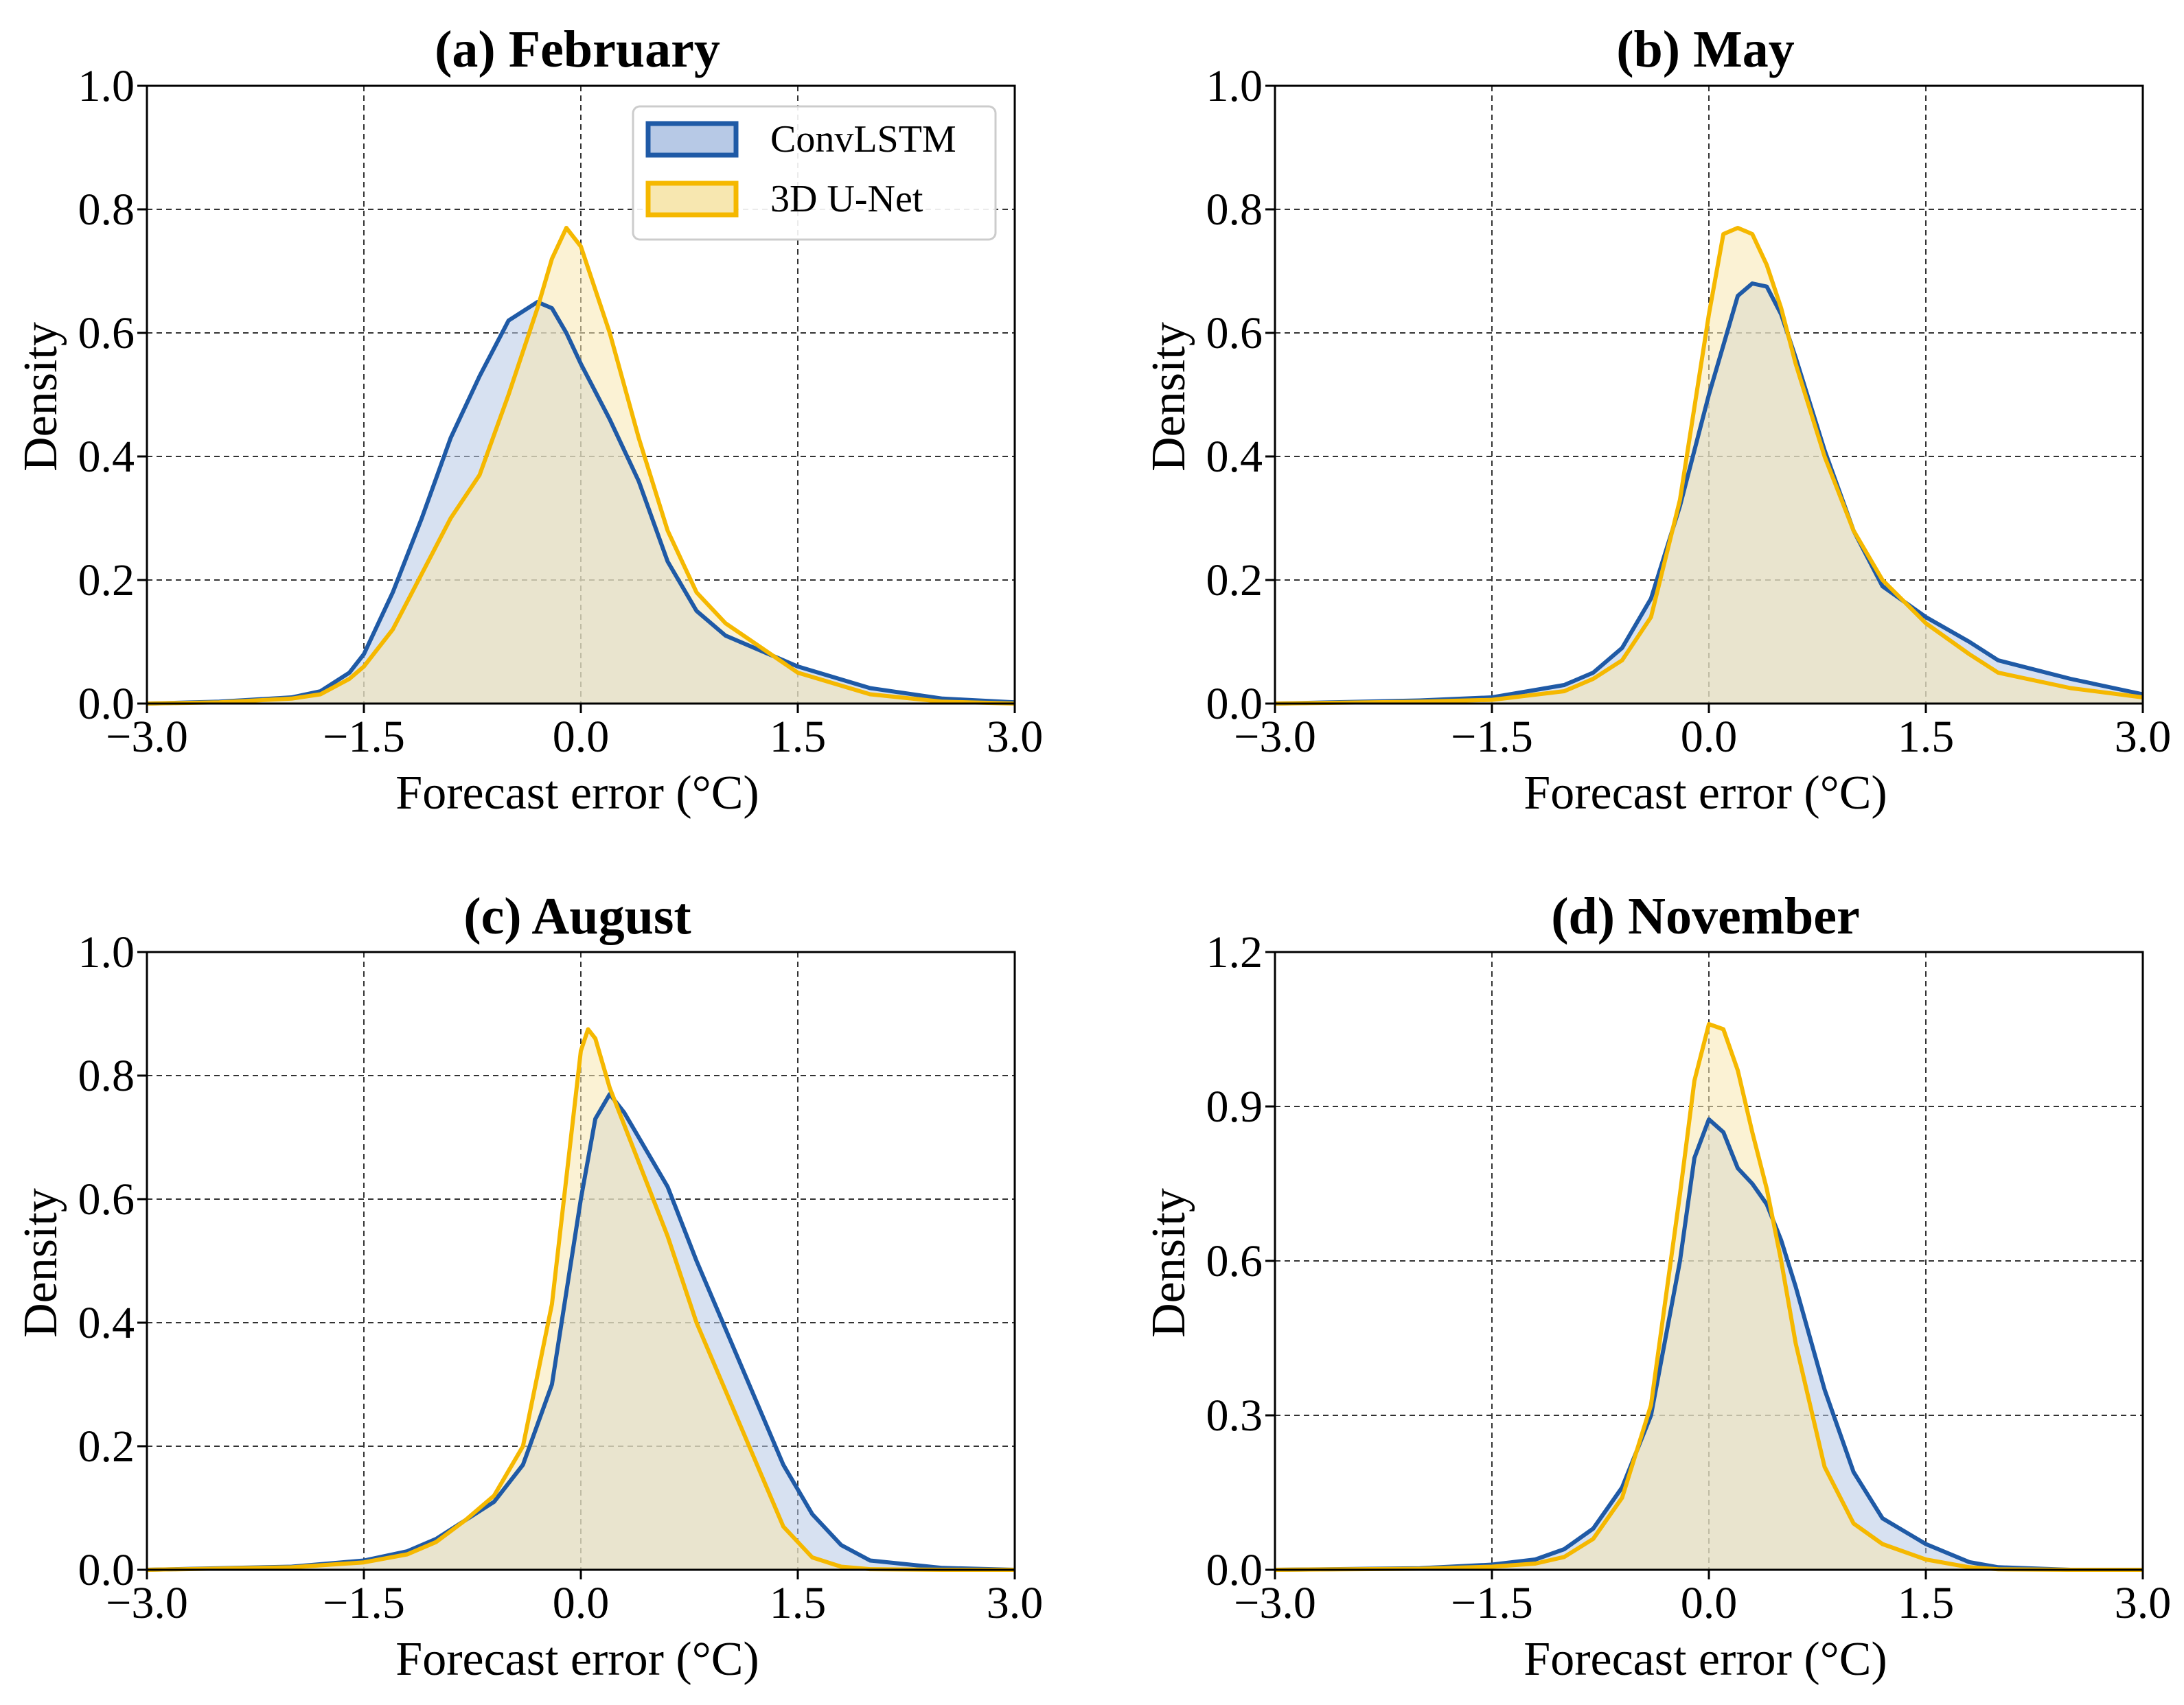 The image size is (2184, 1705). What do you see at coordinates (692, 139) in the screenshot?
I see `legend-swatch-convlstm` at bounding box center [692, 139].